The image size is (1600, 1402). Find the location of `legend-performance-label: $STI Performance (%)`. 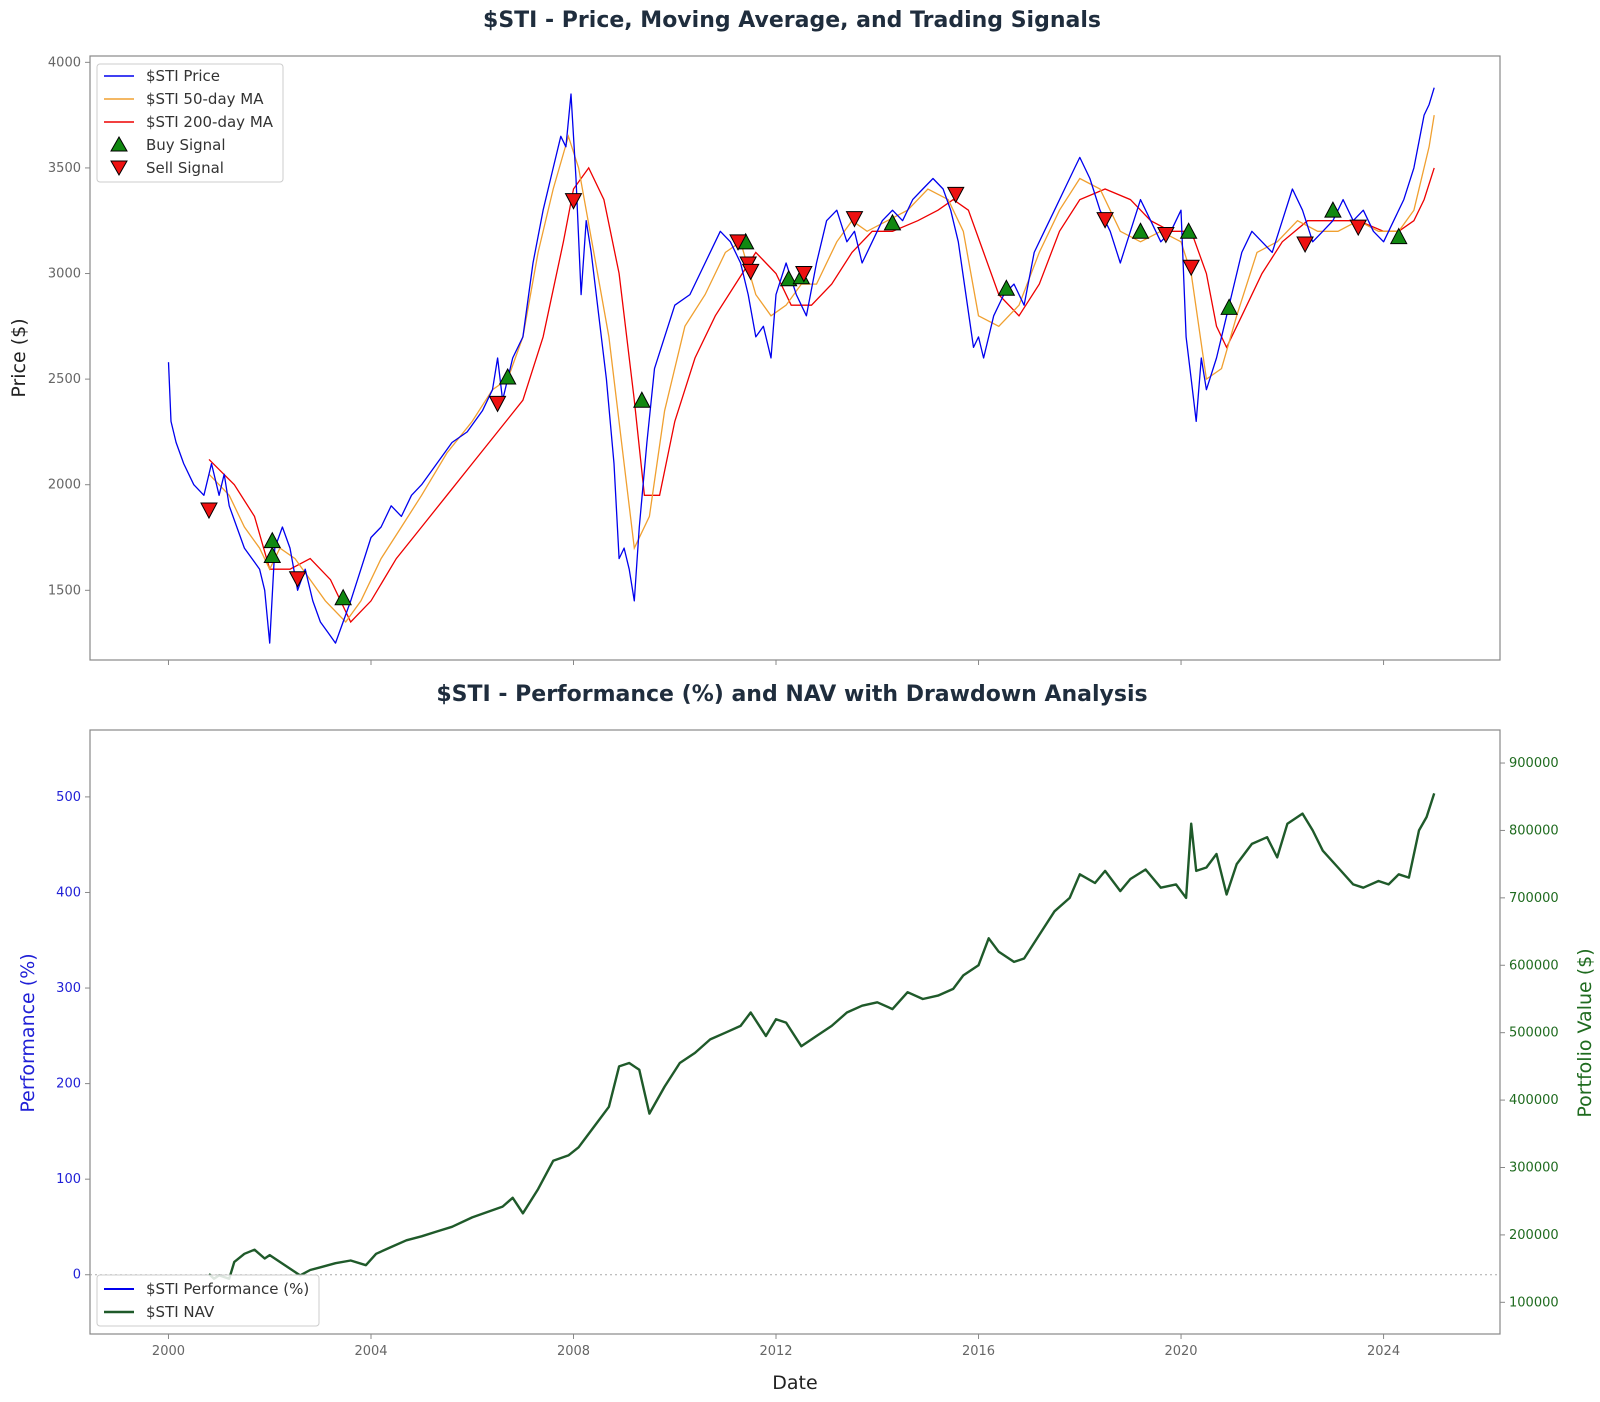

legend-performance-label: $STI Performance (%) is located at coordinates (227, 1289).